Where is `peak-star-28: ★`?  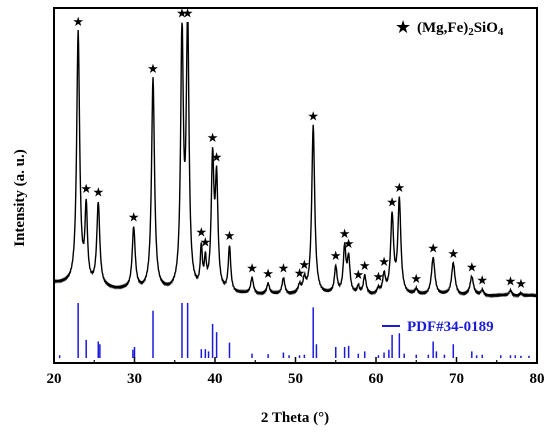
peak-star-28: ★ is located at coordinates (433, 248).